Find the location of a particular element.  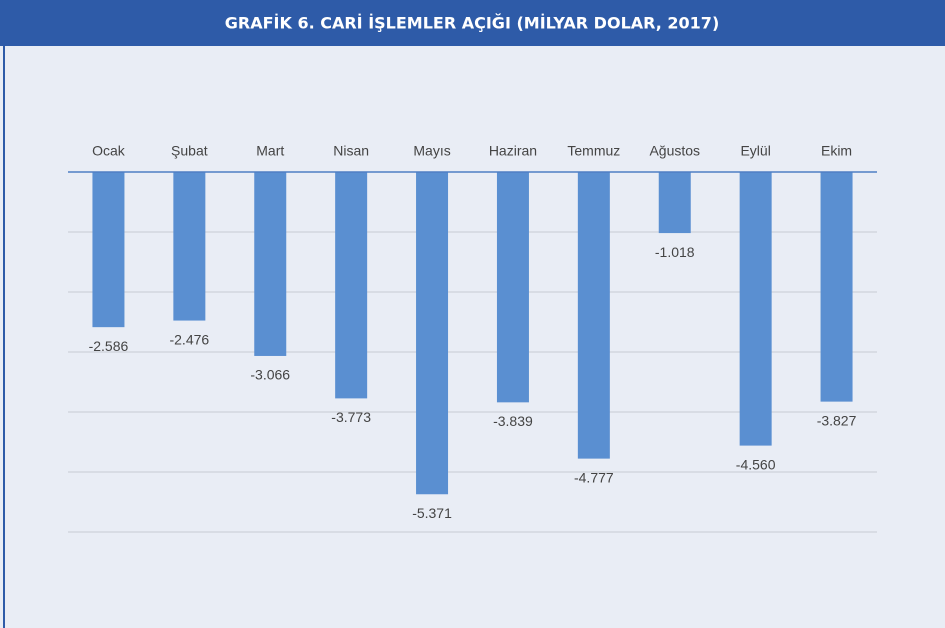

value-label: -2.476 is located at coordinates (189, 339).